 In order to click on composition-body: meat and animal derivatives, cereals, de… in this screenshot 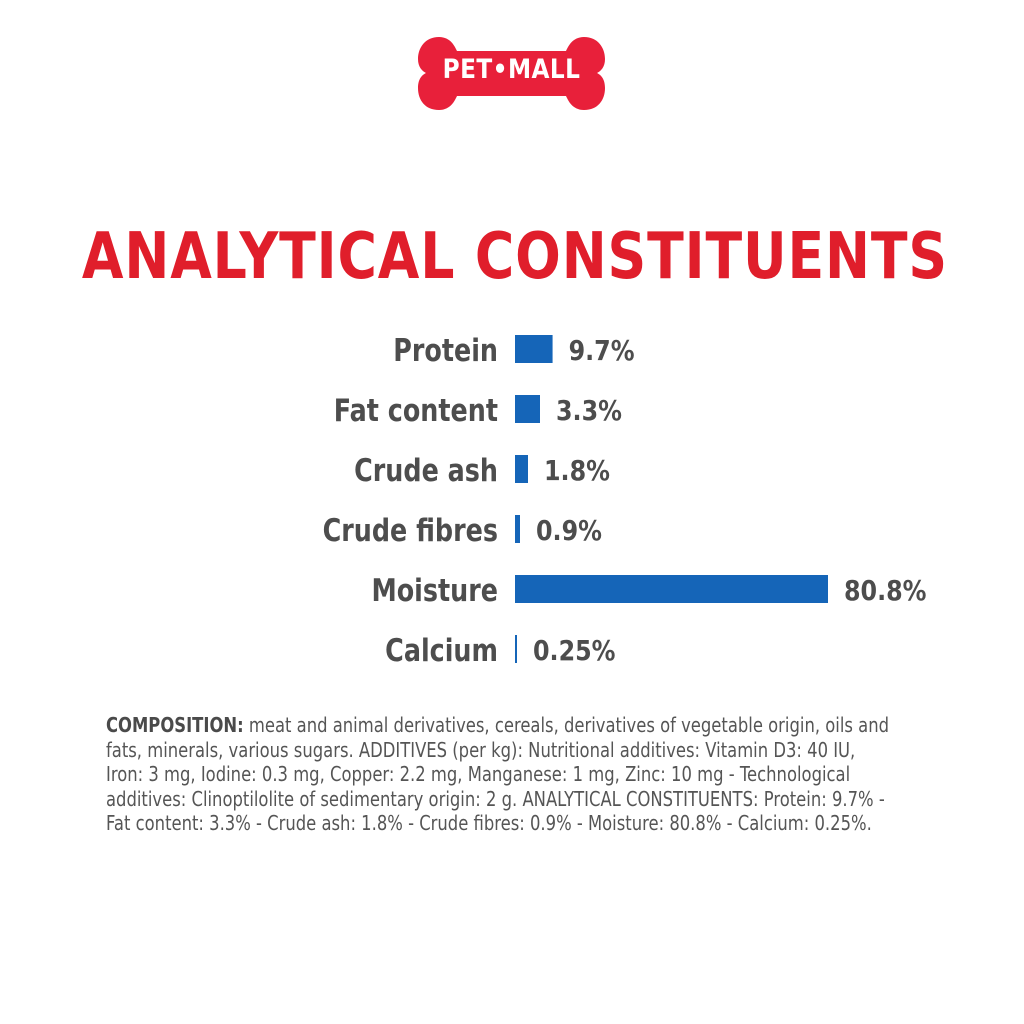, I will do `click(498, 774)`.